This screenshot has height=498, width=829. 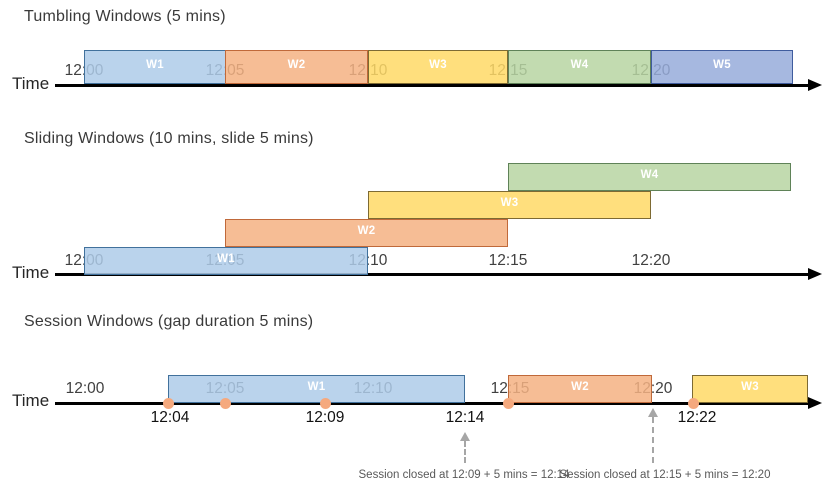 I want to click on tumbling-window-w5: W5, so click(x=722, y=67).